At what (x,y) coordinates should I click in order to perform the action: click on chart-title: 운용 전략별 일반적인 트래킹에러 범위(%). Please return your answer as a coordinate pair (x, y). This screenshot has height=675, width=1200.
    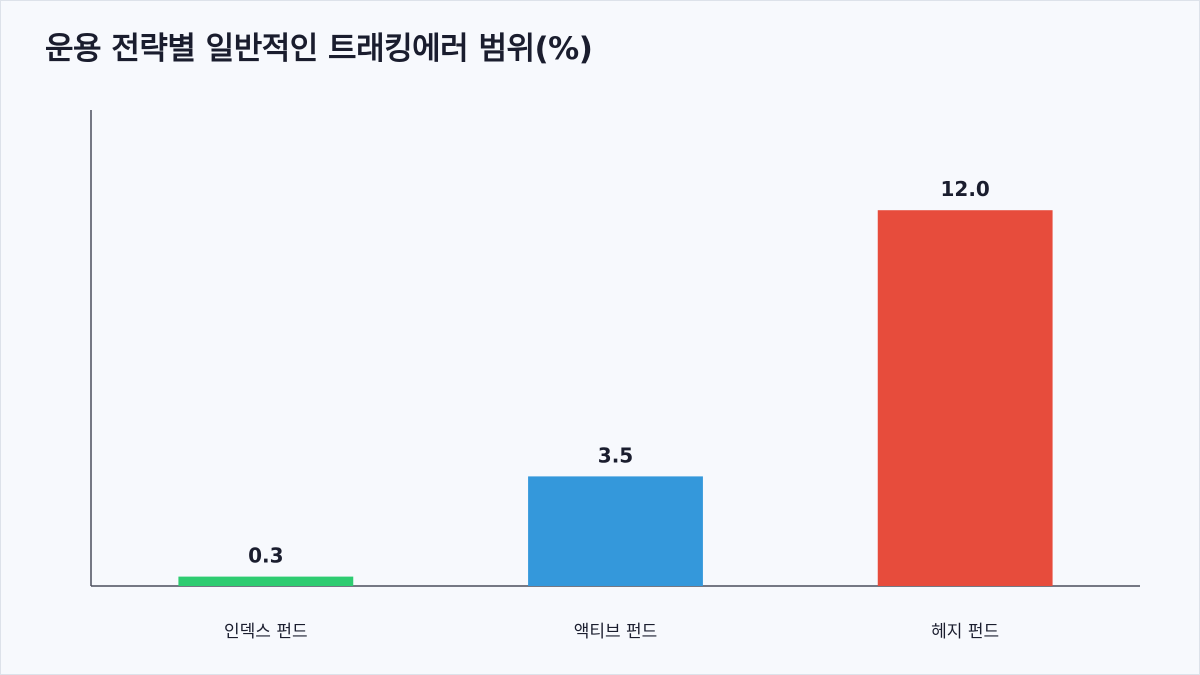
    Looking at the image, I should click on (319, 49).